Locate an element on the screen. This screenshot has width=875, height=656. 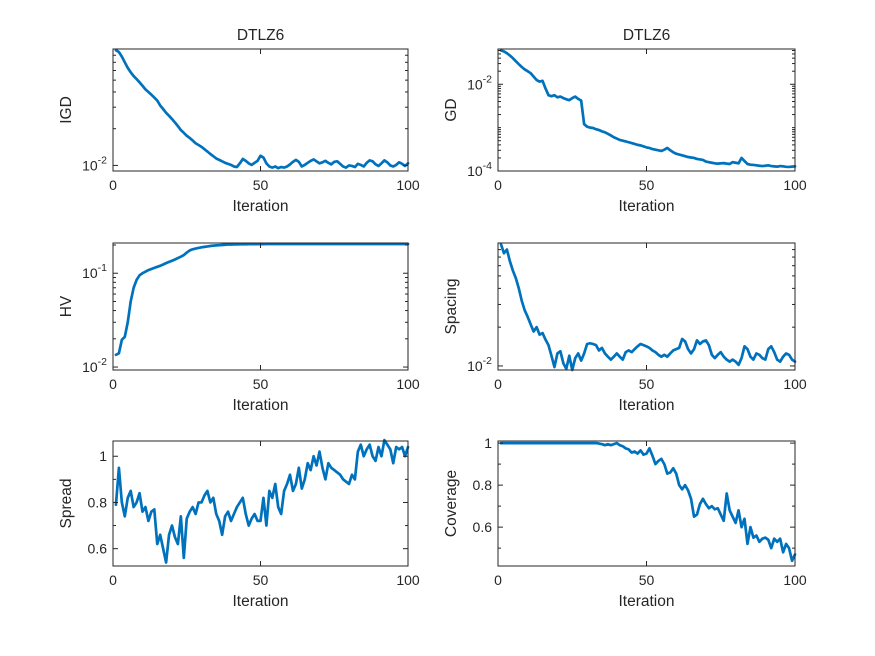
subplot-title-igd: DTLZ6 is located at coordinates (260, 35).